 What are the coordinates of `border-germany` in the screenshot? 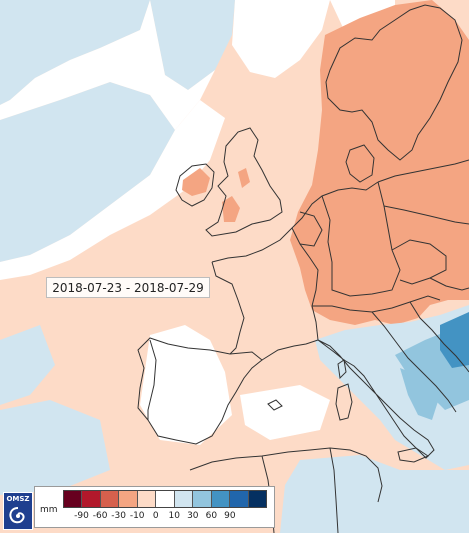 It's located at (361, 239).